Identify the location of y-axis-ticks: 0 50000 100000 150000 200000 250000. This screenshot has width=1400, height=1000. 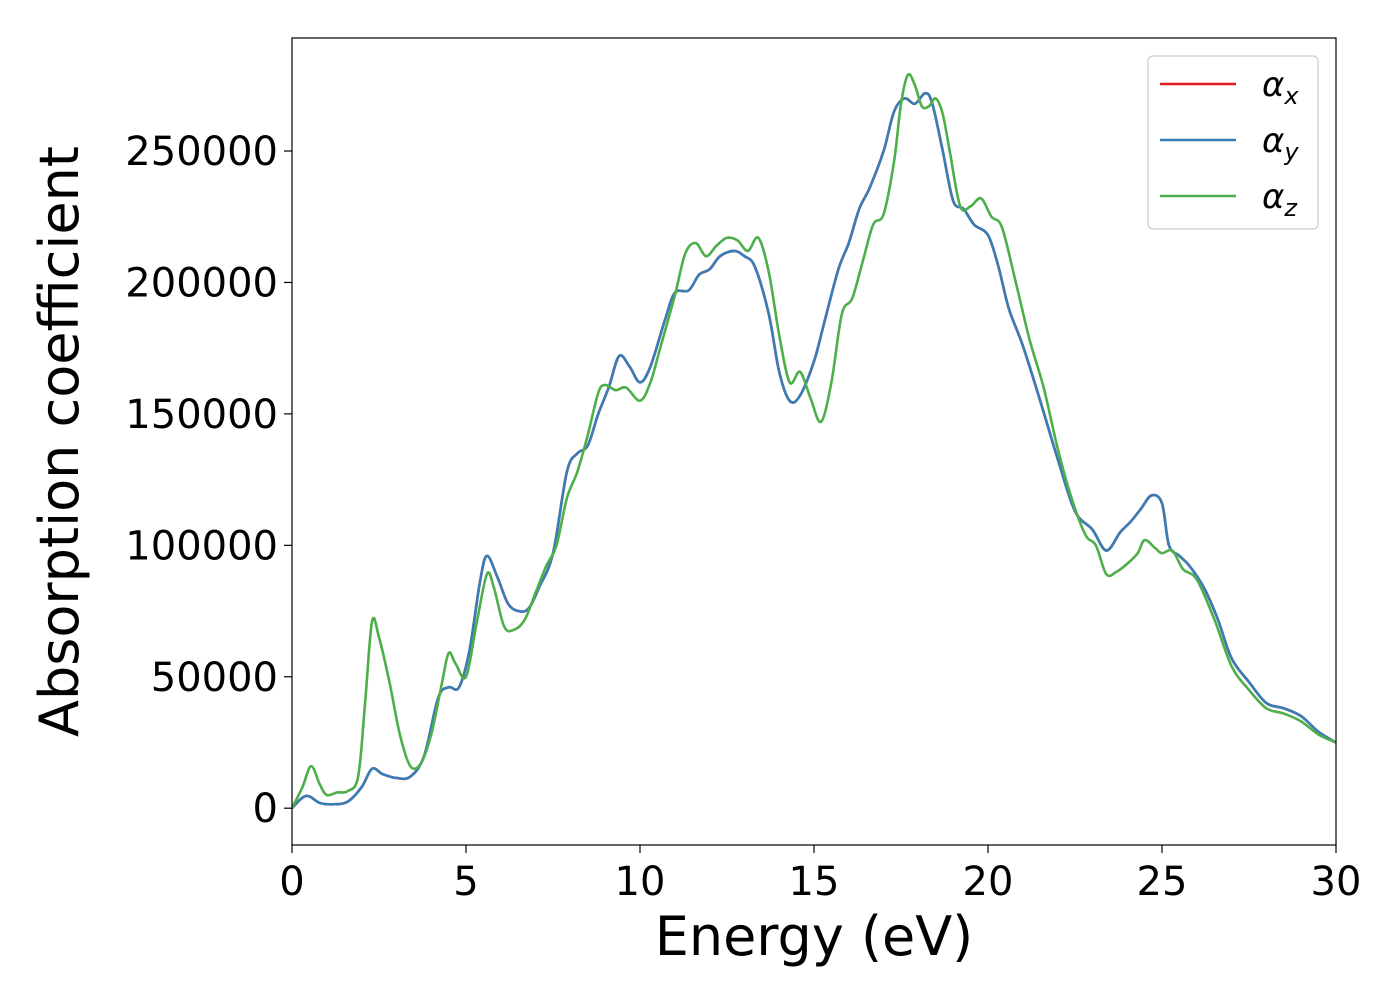
(208, 480).